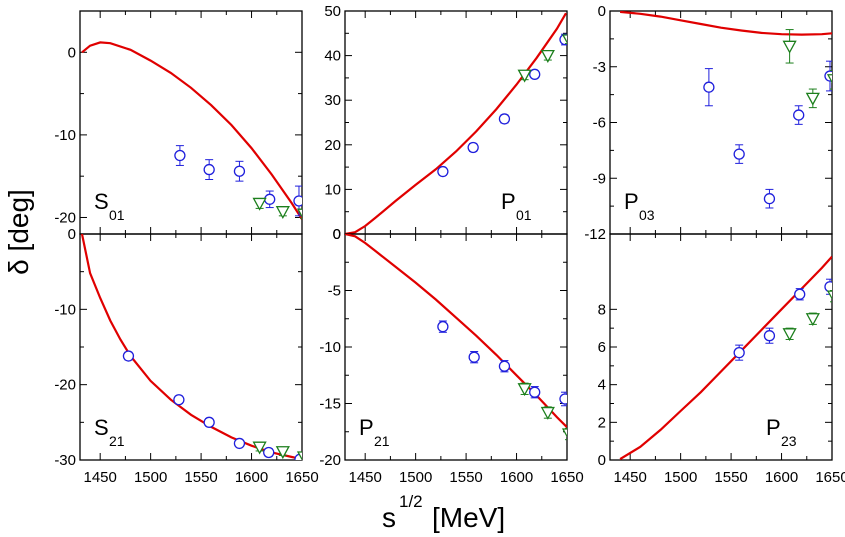 The image size is (845, 537). What do you see at coordinates (332, 100) in the screenshot?
I see `y-tick-label: 30` at bounding box center [332, 100].